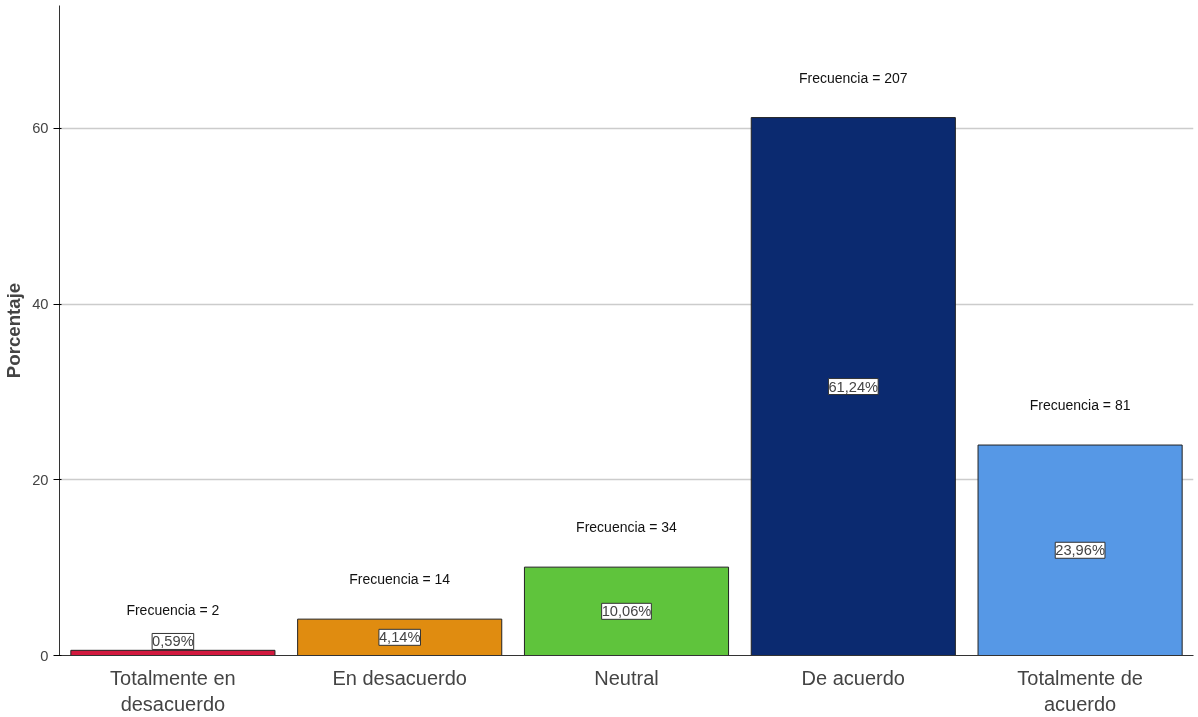  I want to click on data-label: 4,14%, so click(399, 637).